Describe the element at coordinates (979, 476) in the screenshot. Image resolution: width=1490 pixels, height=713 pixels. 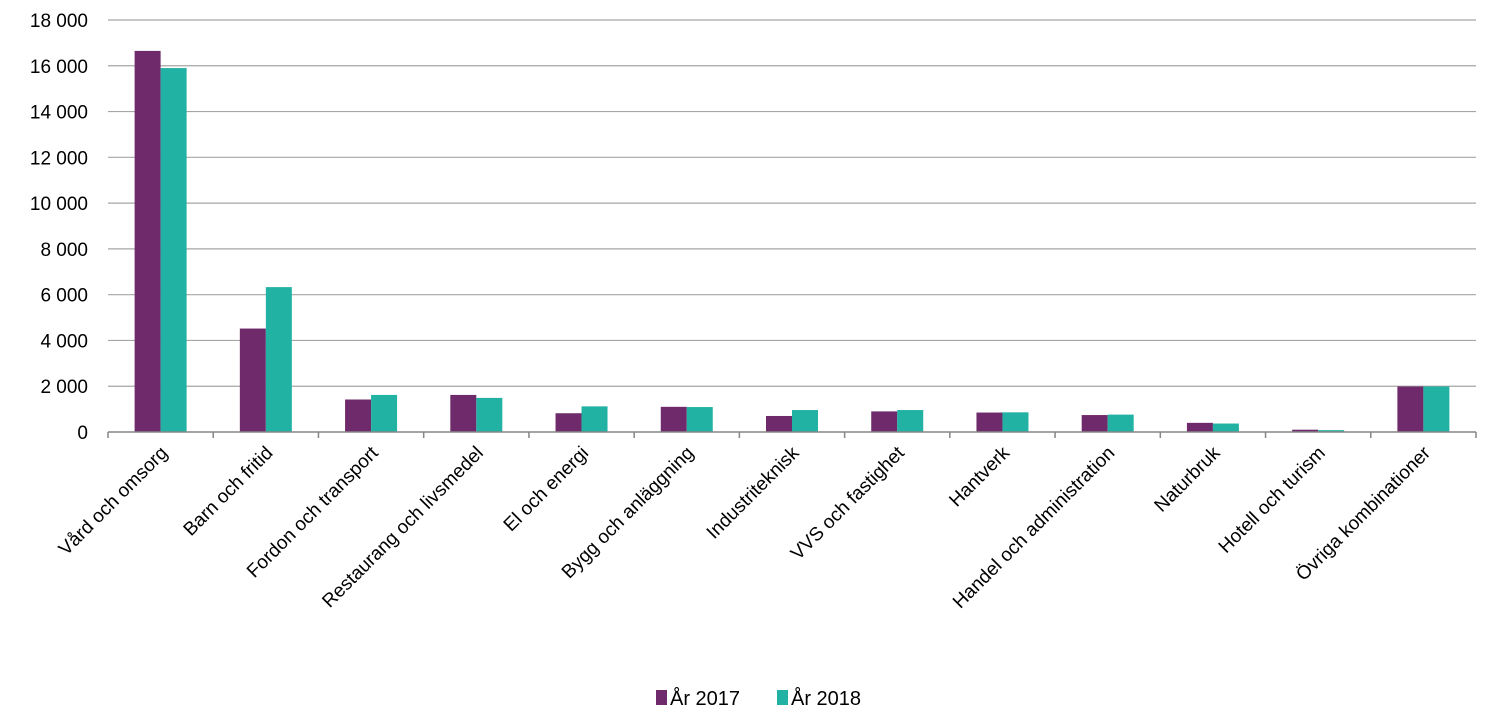
I see `x-category-label: Hantverk` at that location.